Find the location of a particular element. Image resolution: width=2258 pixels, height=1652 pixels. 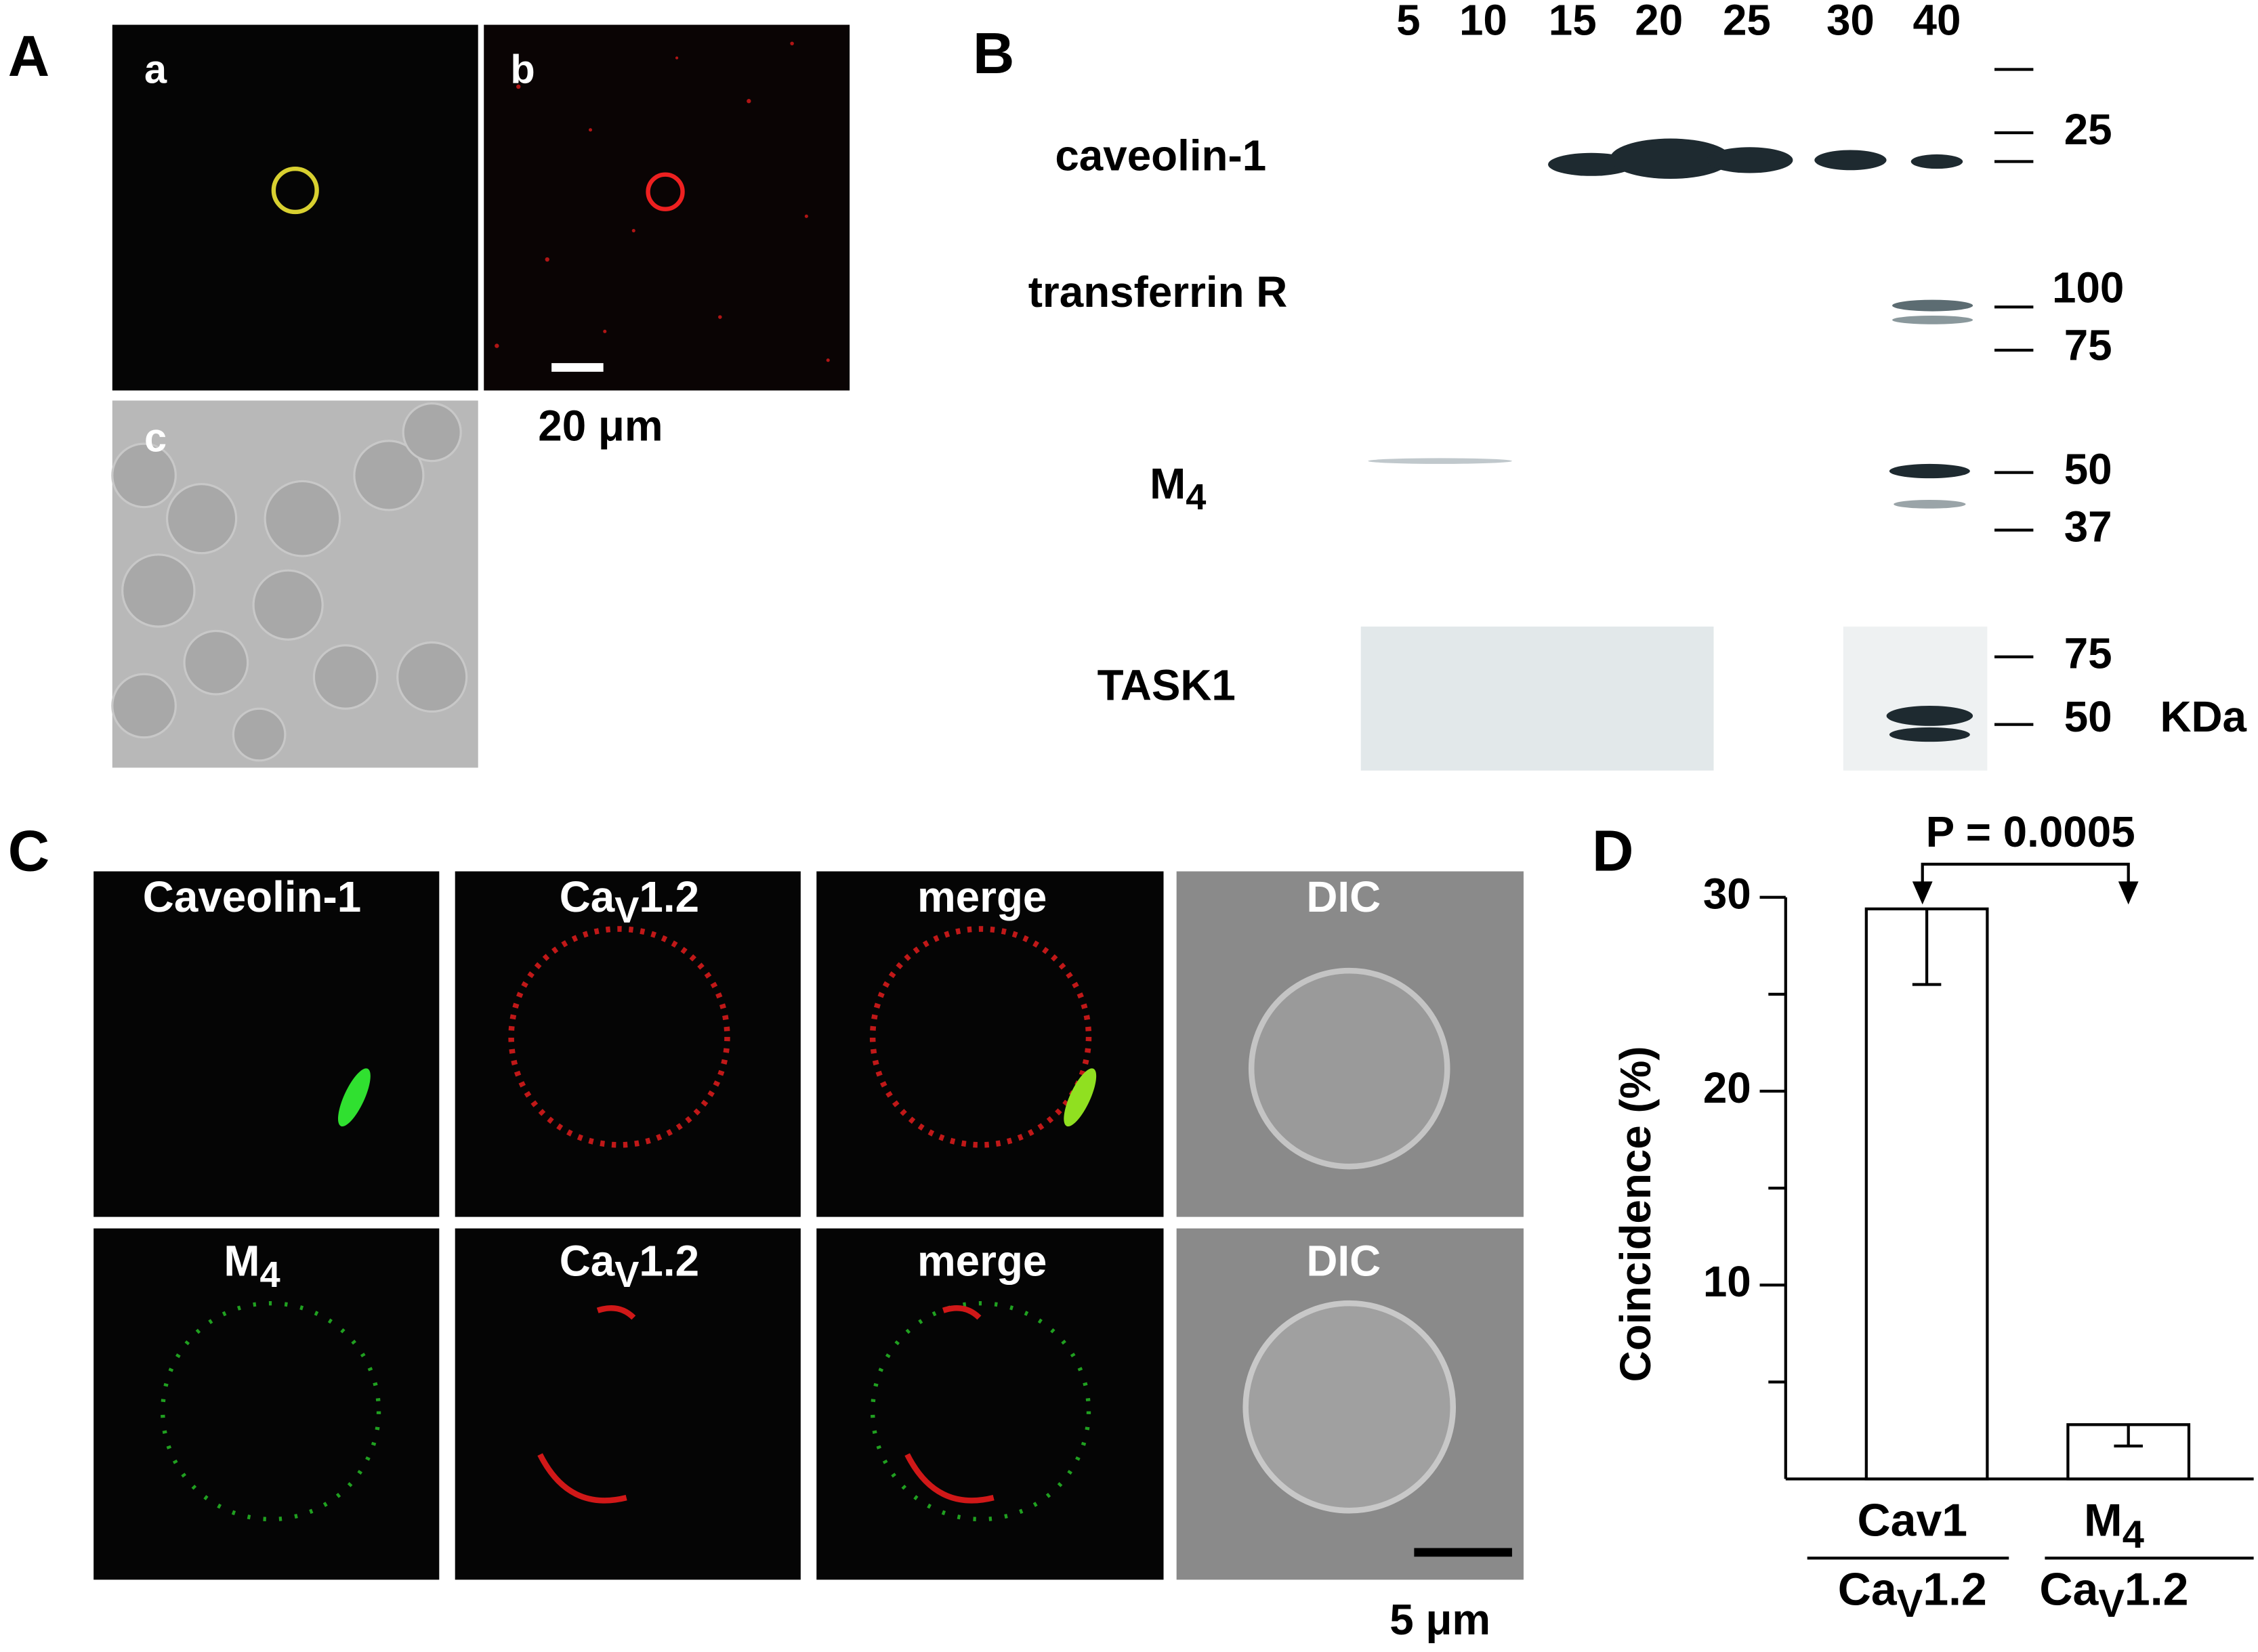

blot-bands is located at coordinates (1670, 440).